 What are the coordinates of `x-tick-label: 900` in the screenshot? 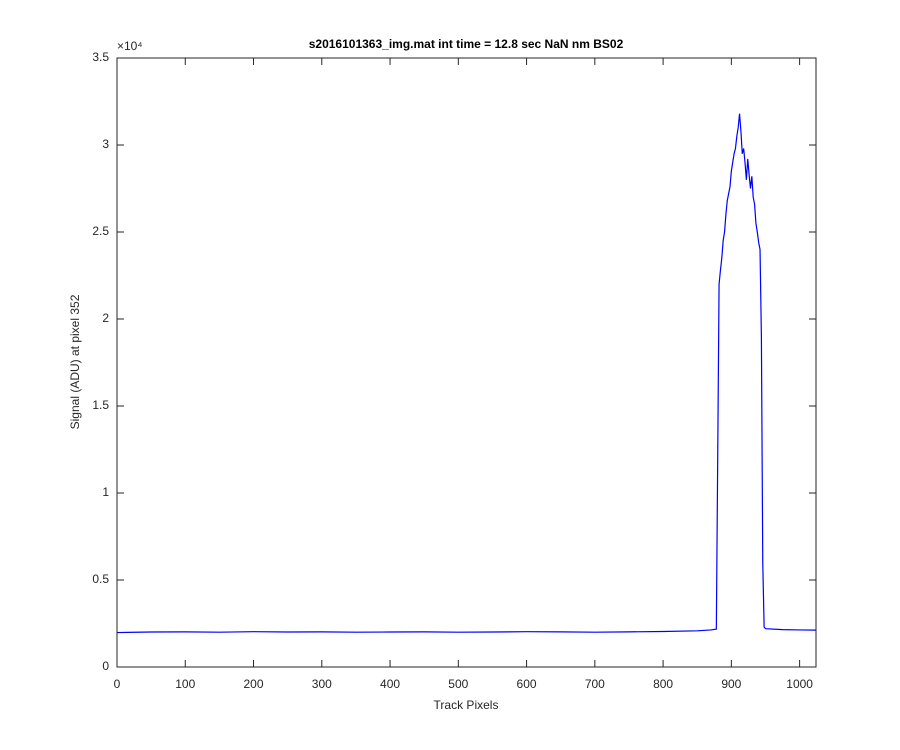 It's located at (731, 684).